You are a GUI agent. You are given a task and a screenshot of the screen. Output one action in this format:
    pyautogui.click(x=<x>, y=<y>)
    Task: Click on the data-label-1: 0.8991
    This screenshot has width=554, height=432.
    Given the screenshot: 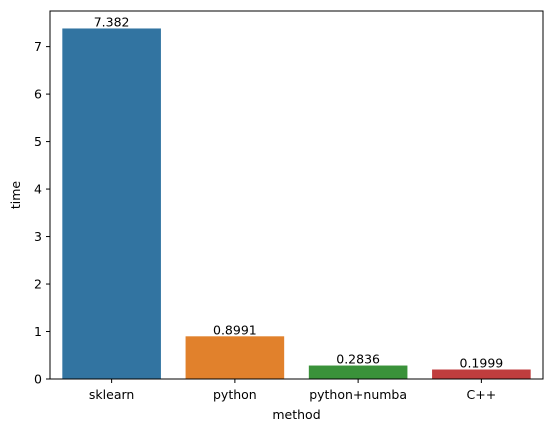 What is the action you would take?
    pyautogui.click(x=235, y=329)
    